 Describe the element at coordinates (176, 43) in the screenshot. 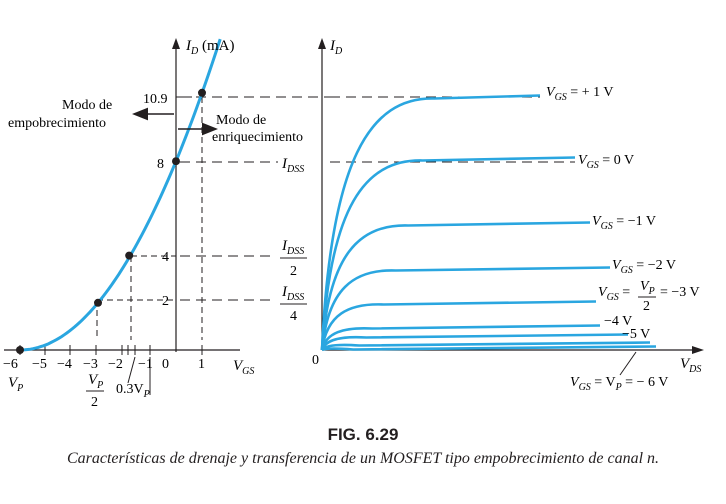

I see `transfer-y-arrow` at that location.